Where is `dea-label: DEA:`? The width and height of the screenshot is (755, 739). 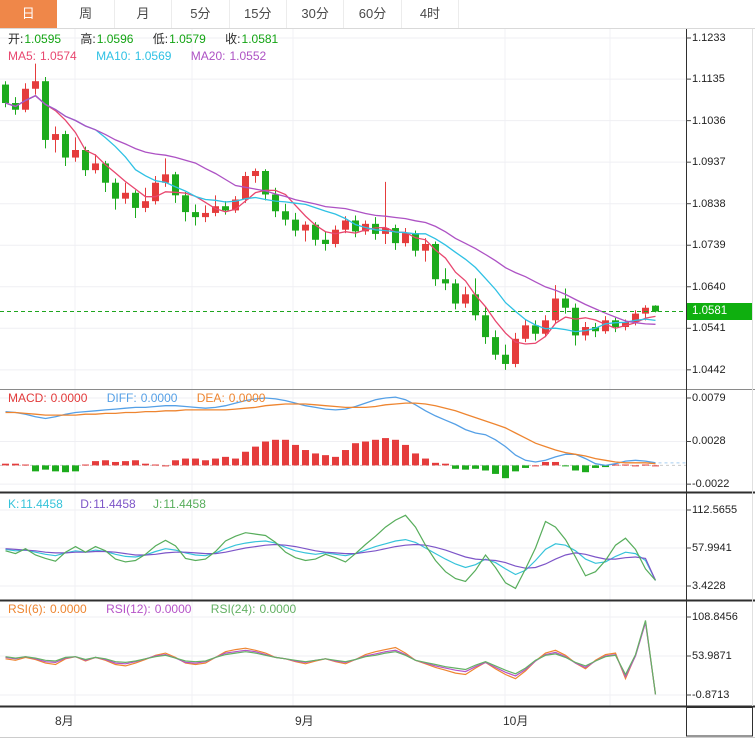
dea-label: DEA: is located at coordinates (210, 398).